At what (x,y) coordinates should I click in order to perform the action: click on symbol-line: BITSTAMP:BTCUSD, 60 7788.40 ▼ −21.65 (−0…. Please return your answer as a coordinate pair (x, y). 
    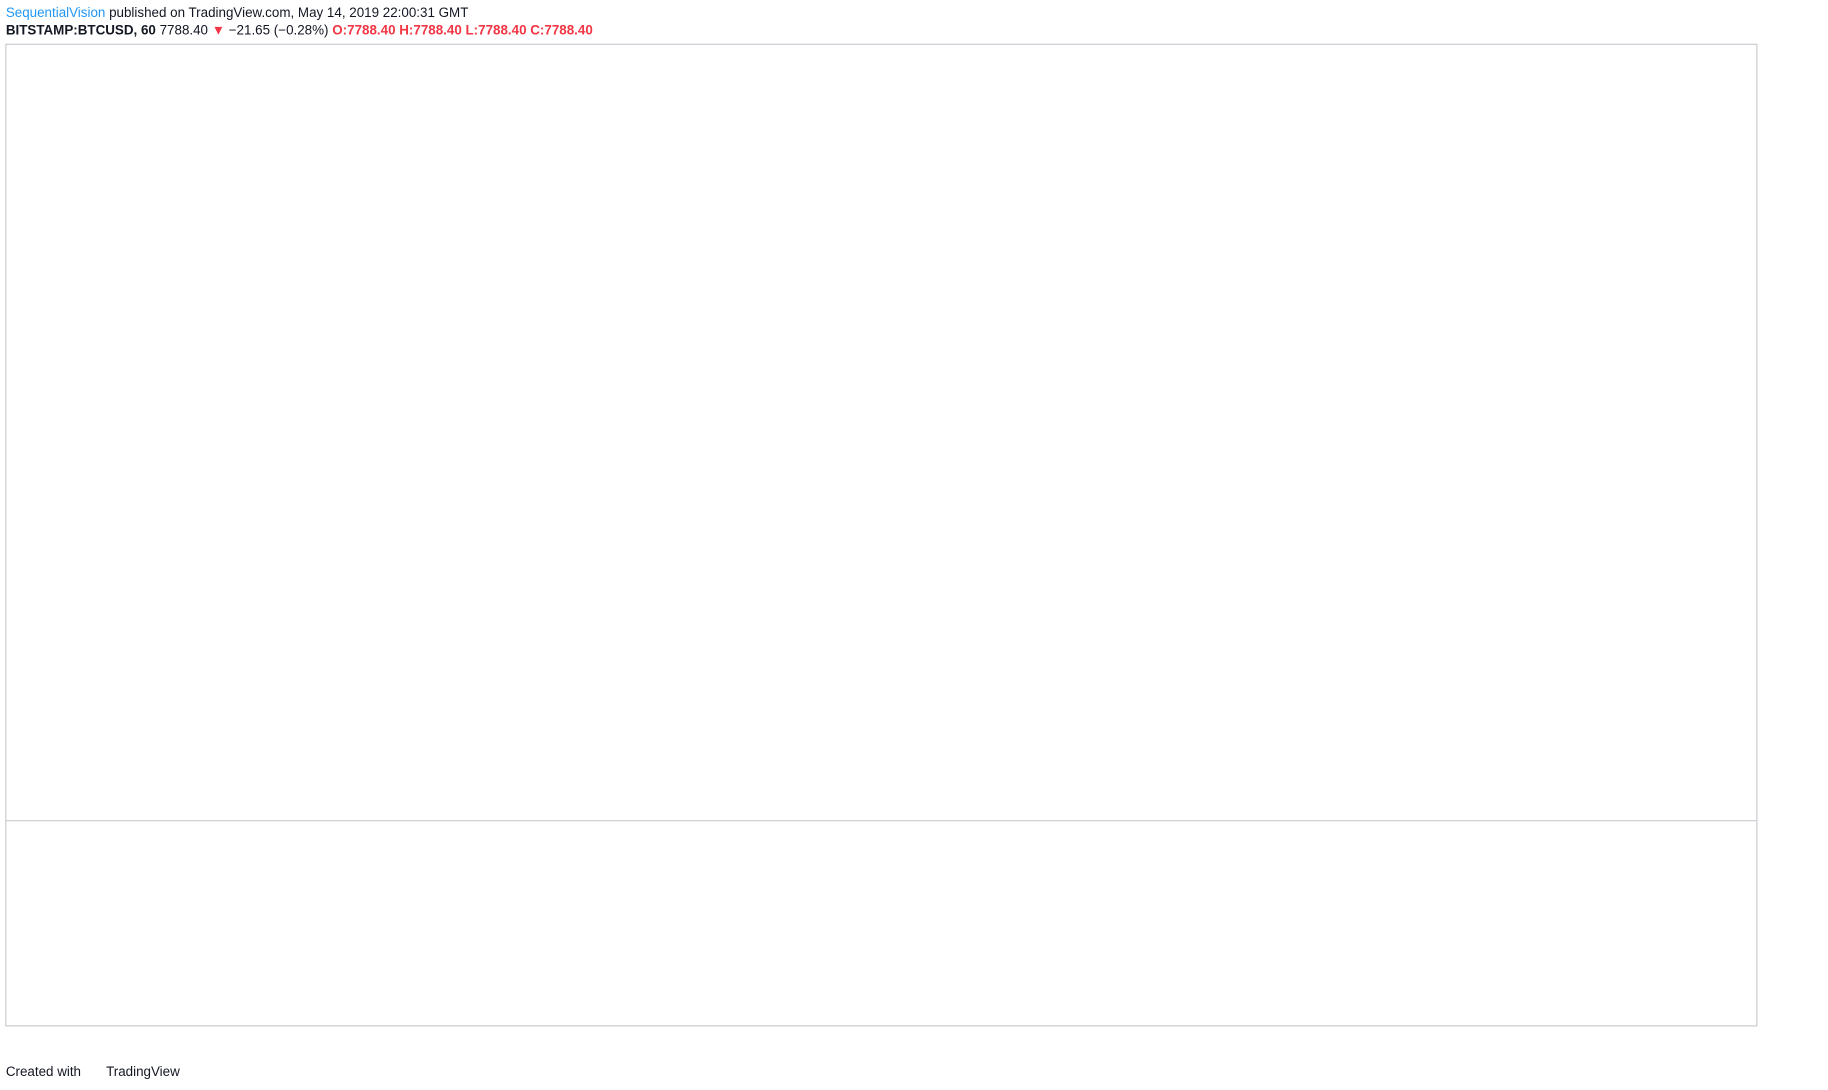
    Looking at the image, I should click on (299, 29).